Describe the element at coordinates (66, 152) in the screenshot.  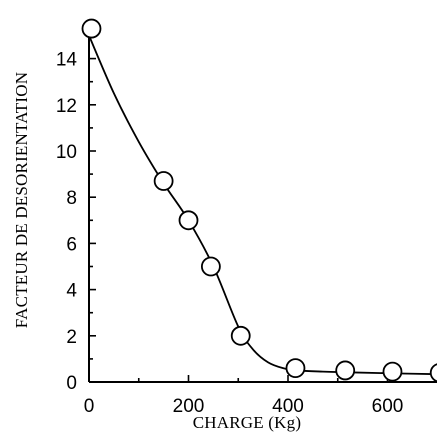
I see `y-tick-label: 10` at that location.